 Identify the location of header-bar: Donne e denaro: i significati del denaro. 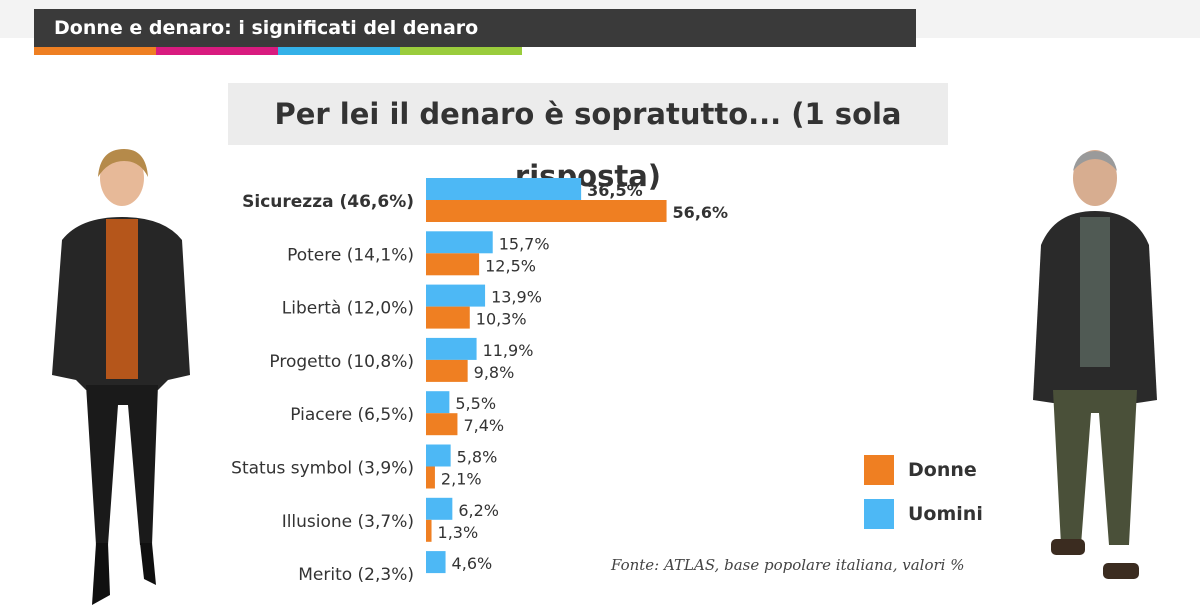
(475, 28).